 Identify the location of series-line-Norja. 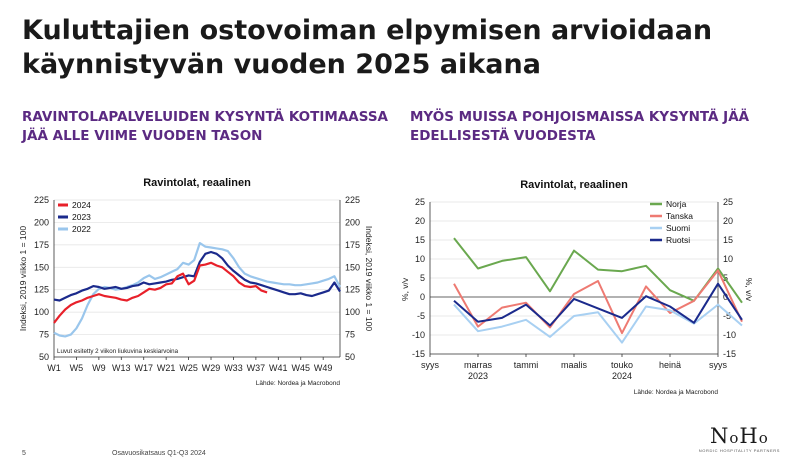
(598, 270).